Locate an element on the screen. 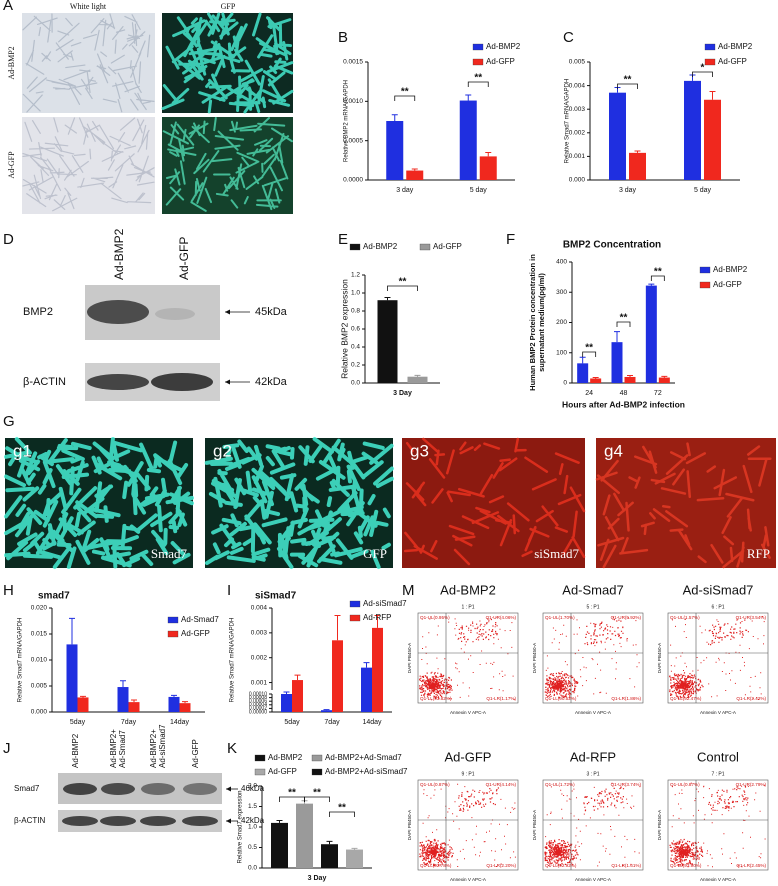 The image size is (778, 886). y-tick-label: 0.003 is located at coordinates (577, 109).